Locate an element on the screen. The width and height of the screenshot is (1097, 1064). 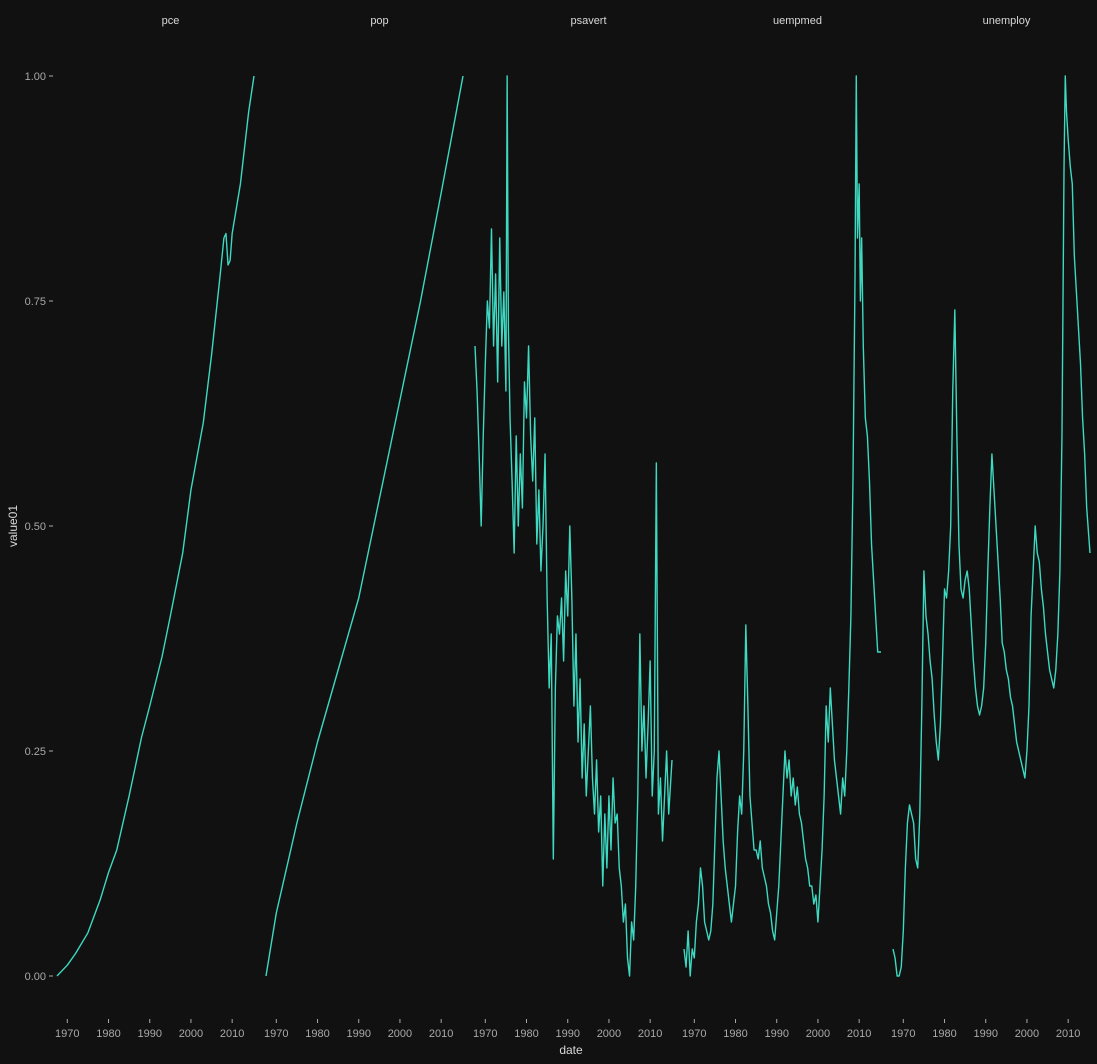
y-axis: 0.00 0.25 0.50 0.75 1.00 is located at coordinates (39, 527).